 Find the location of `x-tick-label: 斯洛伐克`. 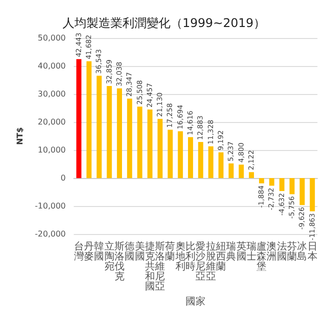

x-tick-label: 斯洛伐克 is located at coordinates (119, 261).